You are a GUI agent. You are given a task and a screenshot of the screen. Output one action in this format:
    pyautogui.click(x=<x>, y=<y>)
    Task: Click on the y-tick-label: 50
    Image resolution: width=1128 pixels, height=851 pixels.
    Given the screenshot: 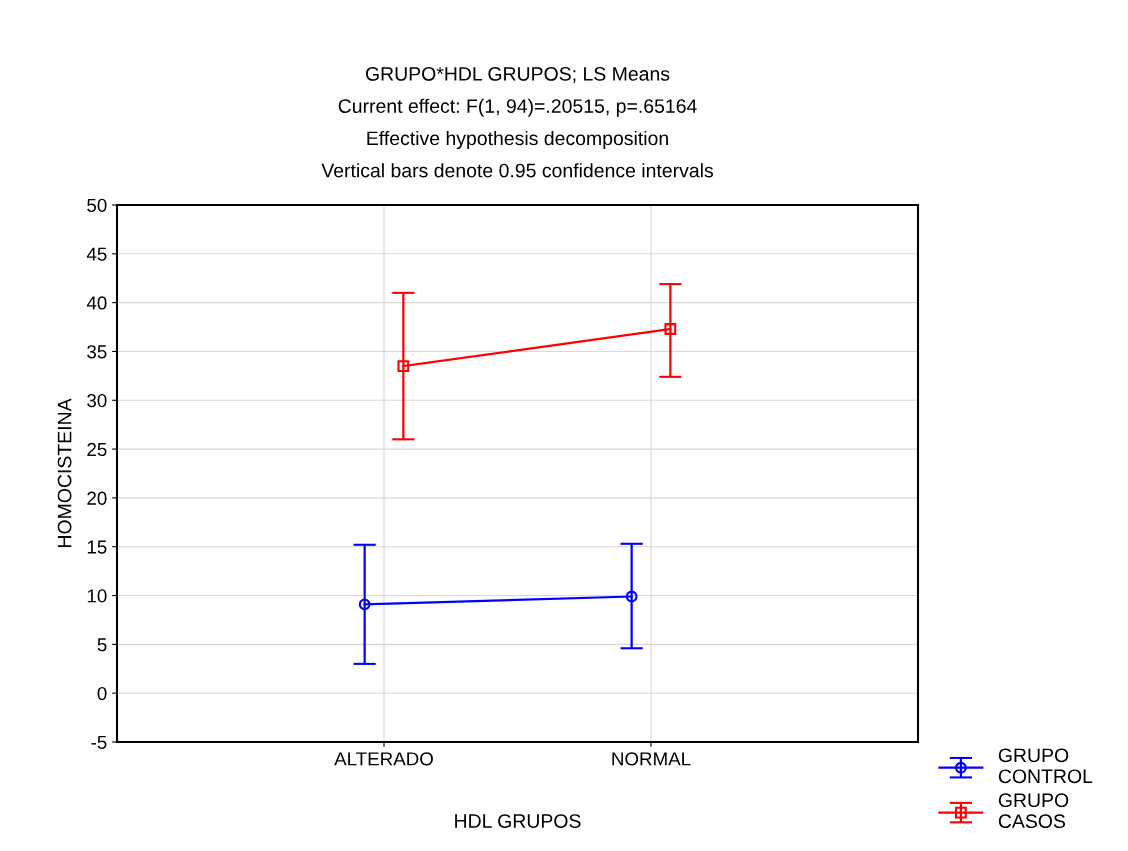 What is the action you would take?
    pyautogui.click(x=97, y=205)
    